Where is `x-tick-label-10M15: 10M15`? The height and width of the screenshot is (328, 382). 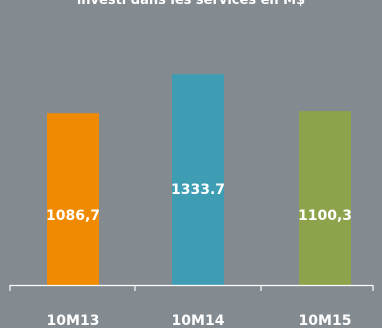
x-tick-label-10M15: 10M15 is located at coordinates (325, 320).